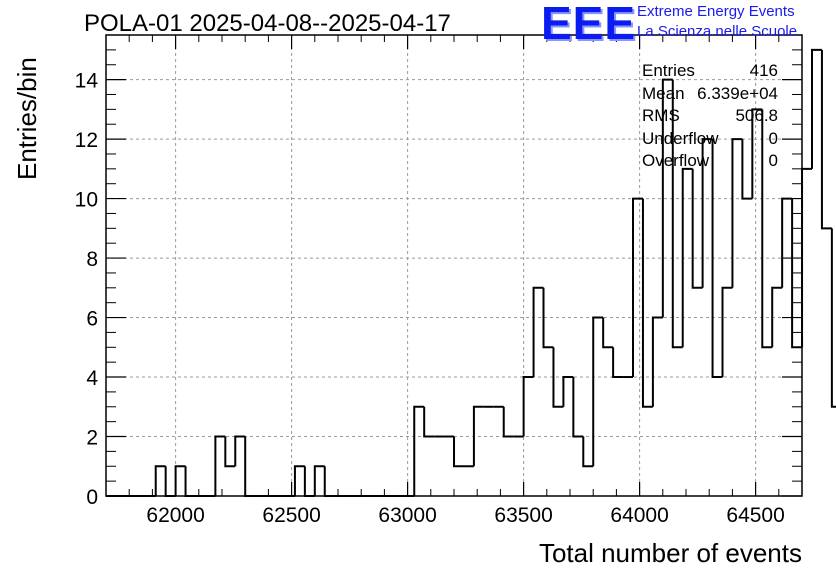 The height and width of the screenshot is (572, 836). What do you see at coordinates (589, 24) in the screenshot?
I see `eee-logo: EEE` at bounding box center [589, 24].